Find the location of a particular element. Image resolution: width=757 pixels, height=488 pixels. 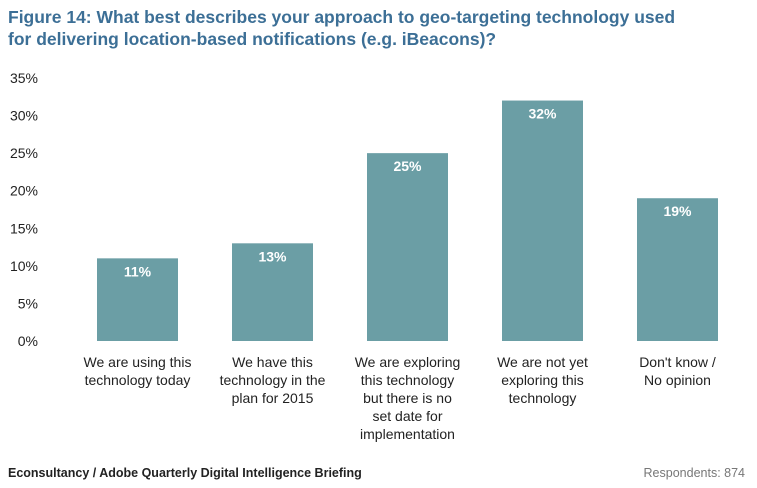

y-tick-label: 5% is located at coordinates (28, 303).